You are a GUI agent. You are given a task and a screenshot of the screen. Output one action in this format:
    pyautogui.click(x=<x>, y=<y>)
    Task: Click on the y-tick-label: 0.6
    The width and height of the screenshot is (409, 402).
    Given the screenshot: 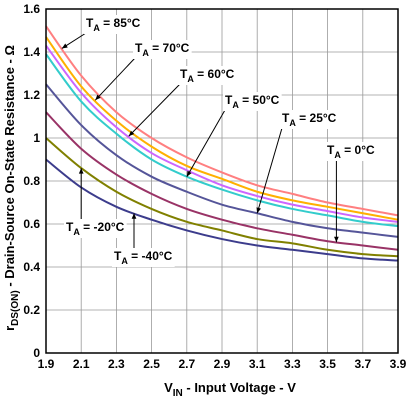 What is the action you would take?
    pyautogui.click(x=31, y=224)
    